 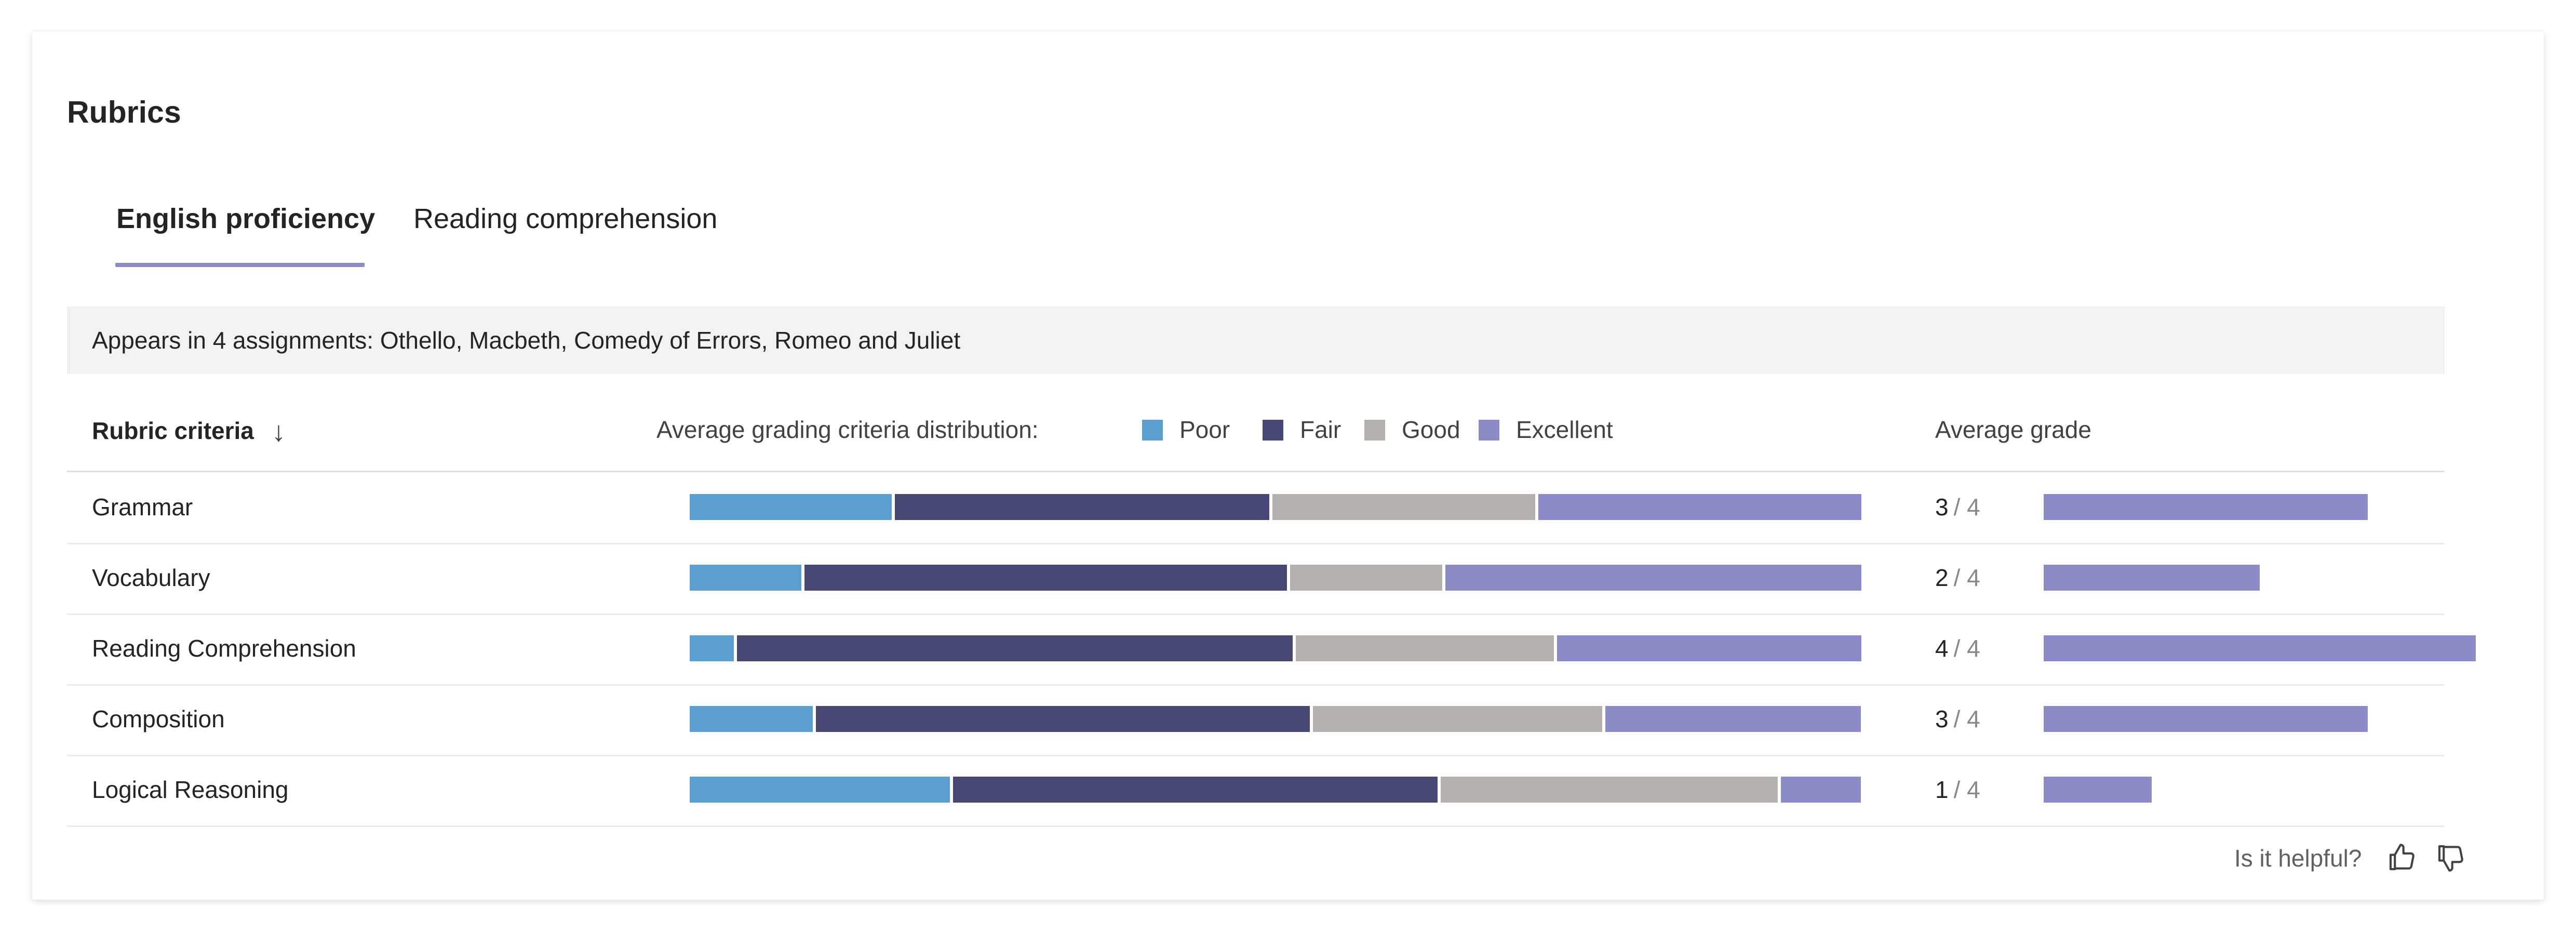 What do you see at coordinates (1942, 648) in the screenshot?
I see `grade-value: 4` at bounding box center [1942, 648].